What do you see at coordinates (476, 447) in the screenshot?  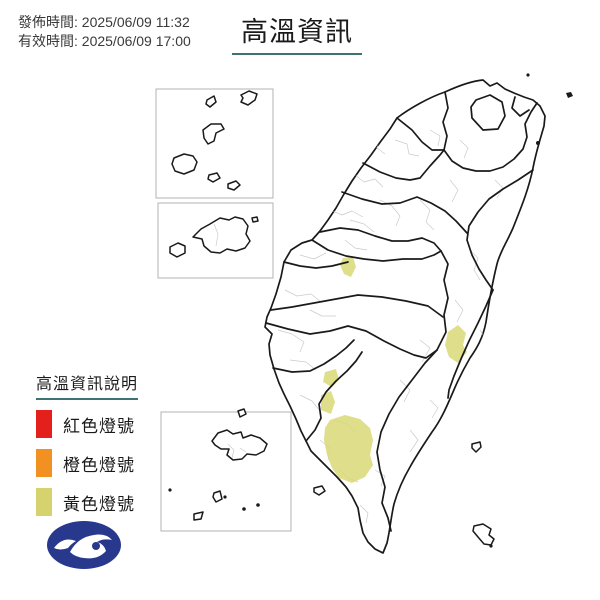 I see `green-island` at bounding box center [476, 447].